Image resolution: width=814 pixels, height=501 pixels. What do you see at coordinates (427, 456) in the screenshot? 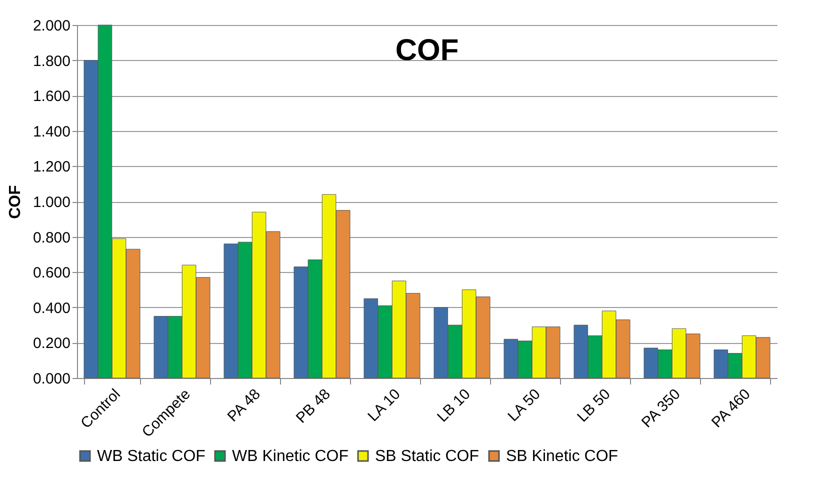
I see `legend-label: SB Static COF` at bounding box center [427, 456].